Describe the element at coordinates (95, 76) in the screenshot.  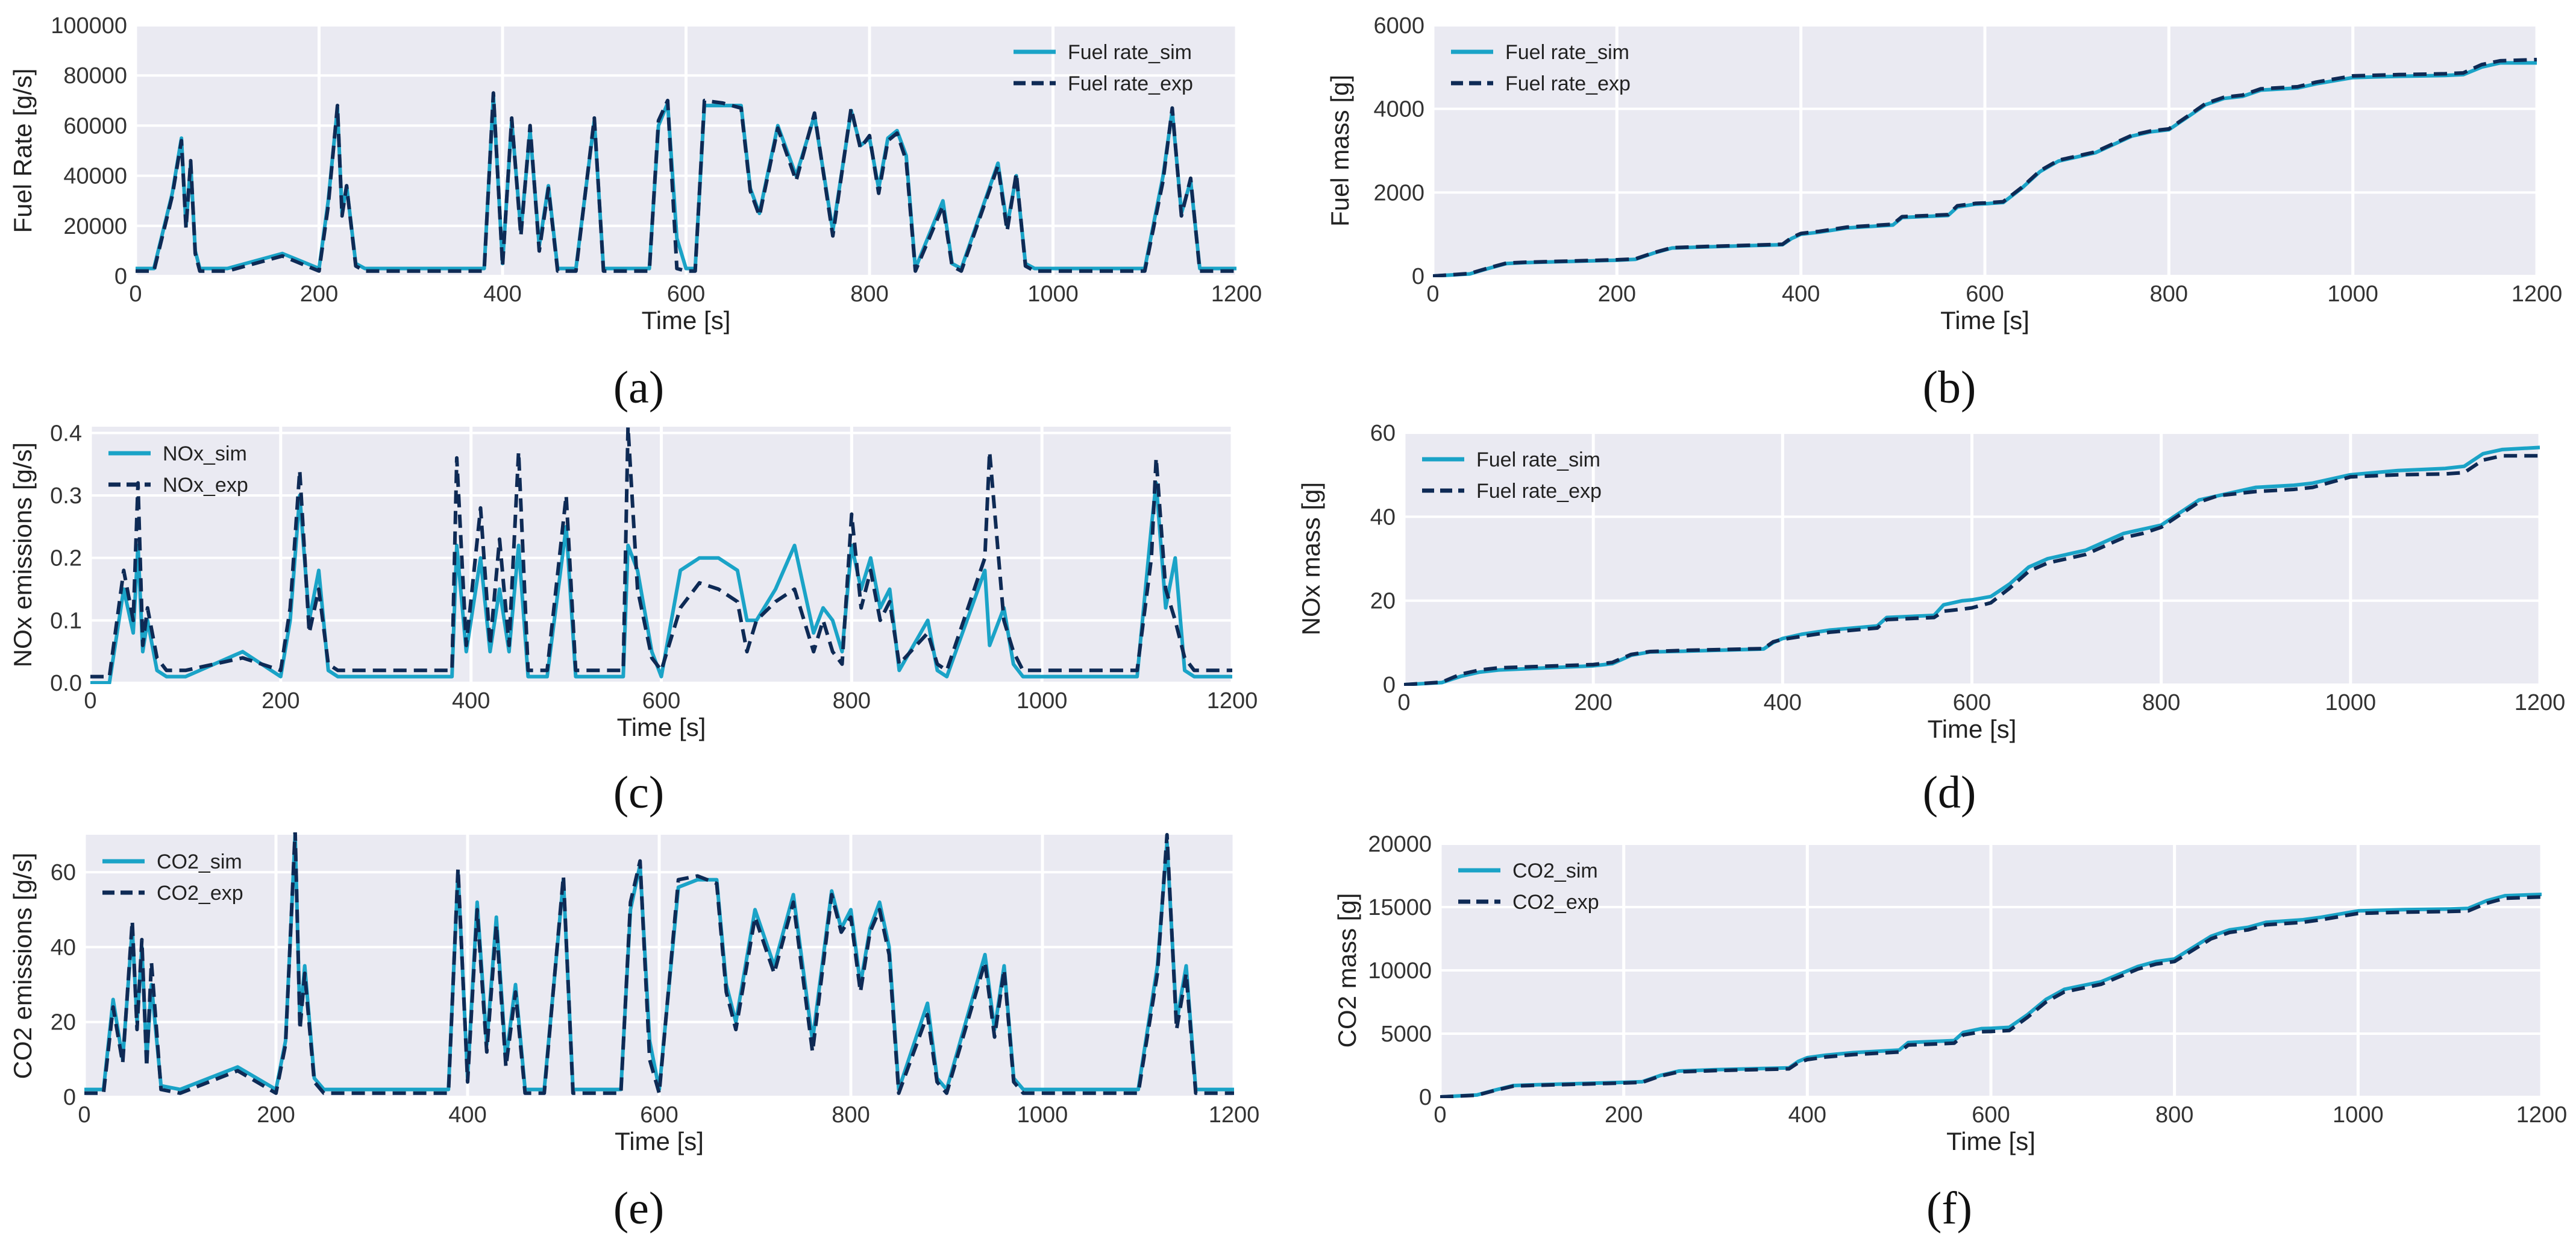
I see `y-tick-label: 80000` at that location.